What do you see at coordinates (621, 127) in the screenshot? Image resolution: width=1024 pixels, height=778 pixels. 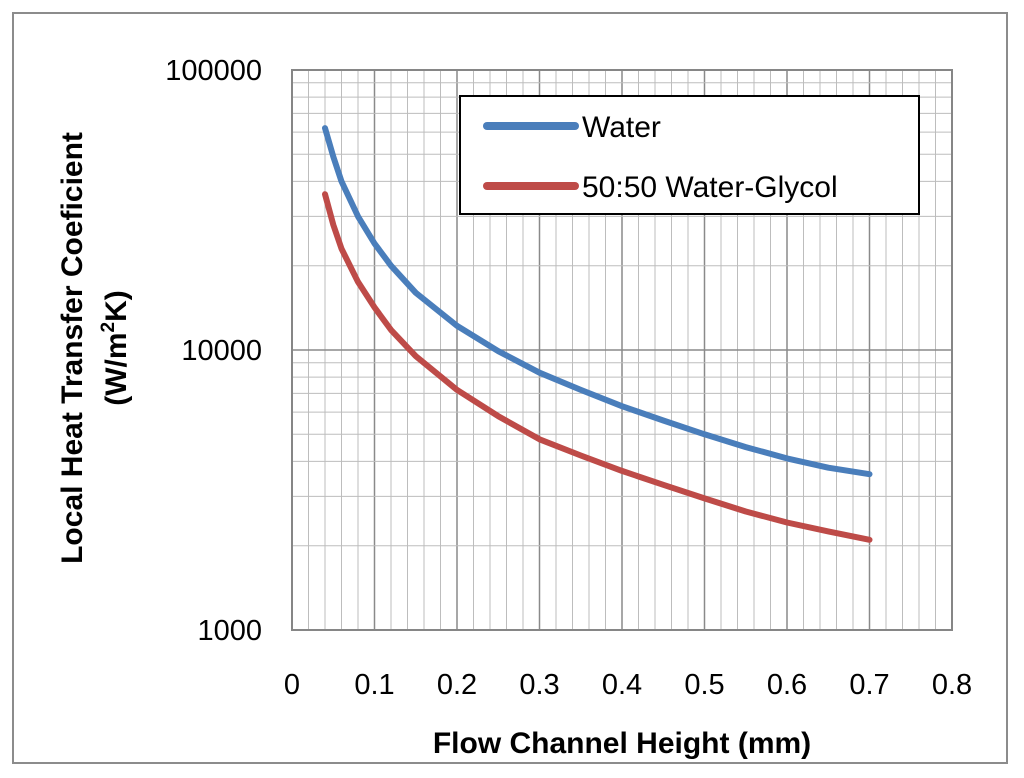 I see `legend-label-water: Water` at bounding box center [621, 127].